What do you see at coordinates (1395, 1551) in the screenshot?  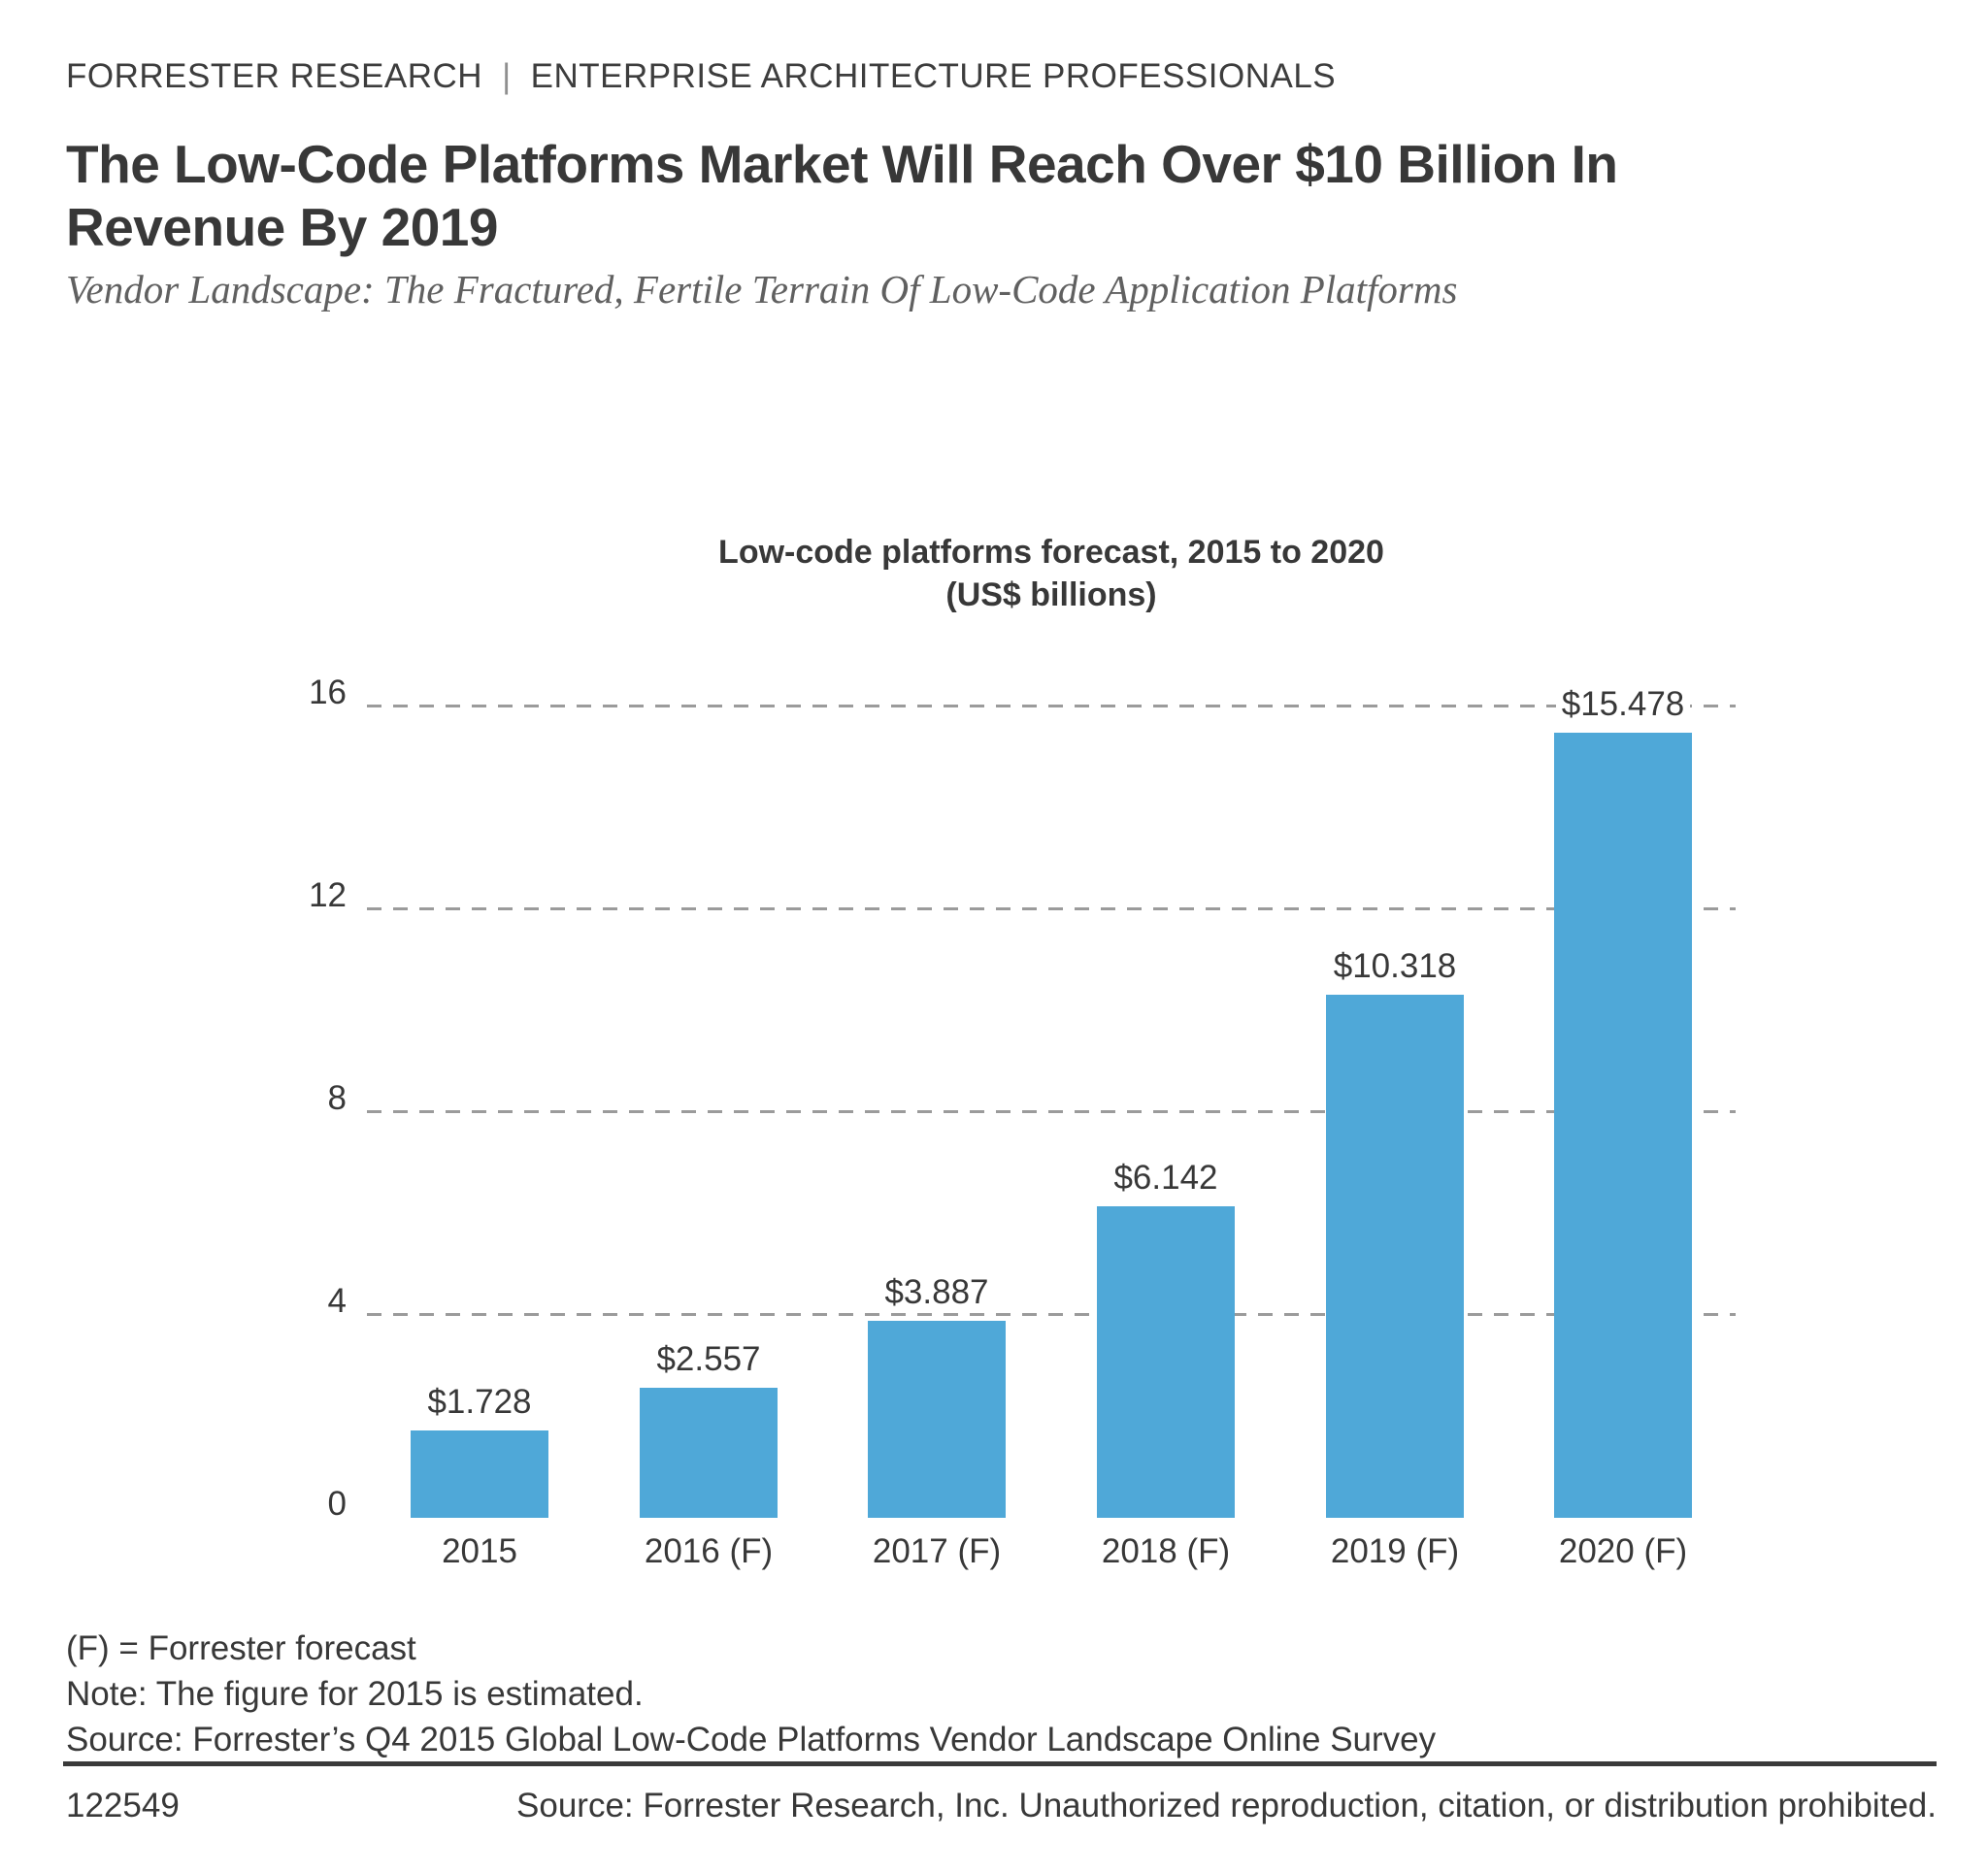 I see `x-axis-label: 2019 (F)` at bounding box center [1395, 1551].